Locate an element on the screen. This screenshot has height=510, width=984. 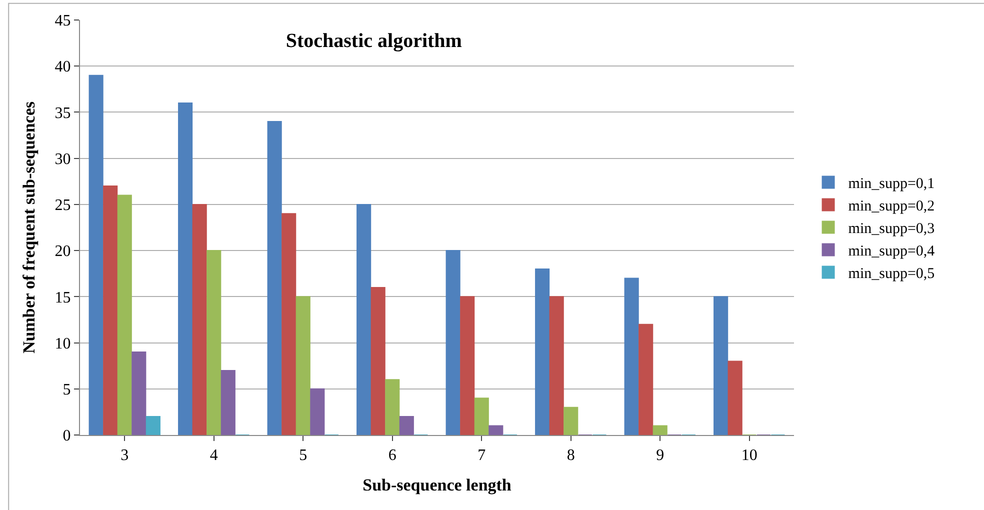
x-tick-label: 4 is located at coordinates (214, 455).